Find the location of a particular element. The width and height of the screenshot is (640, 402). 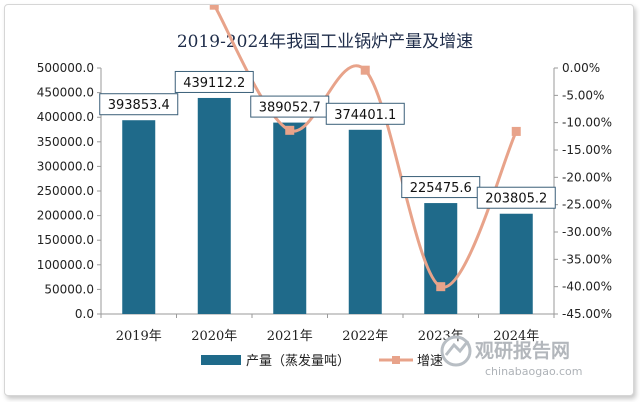

x-tick-label: 2020年 is located at coordinates (214, 336).